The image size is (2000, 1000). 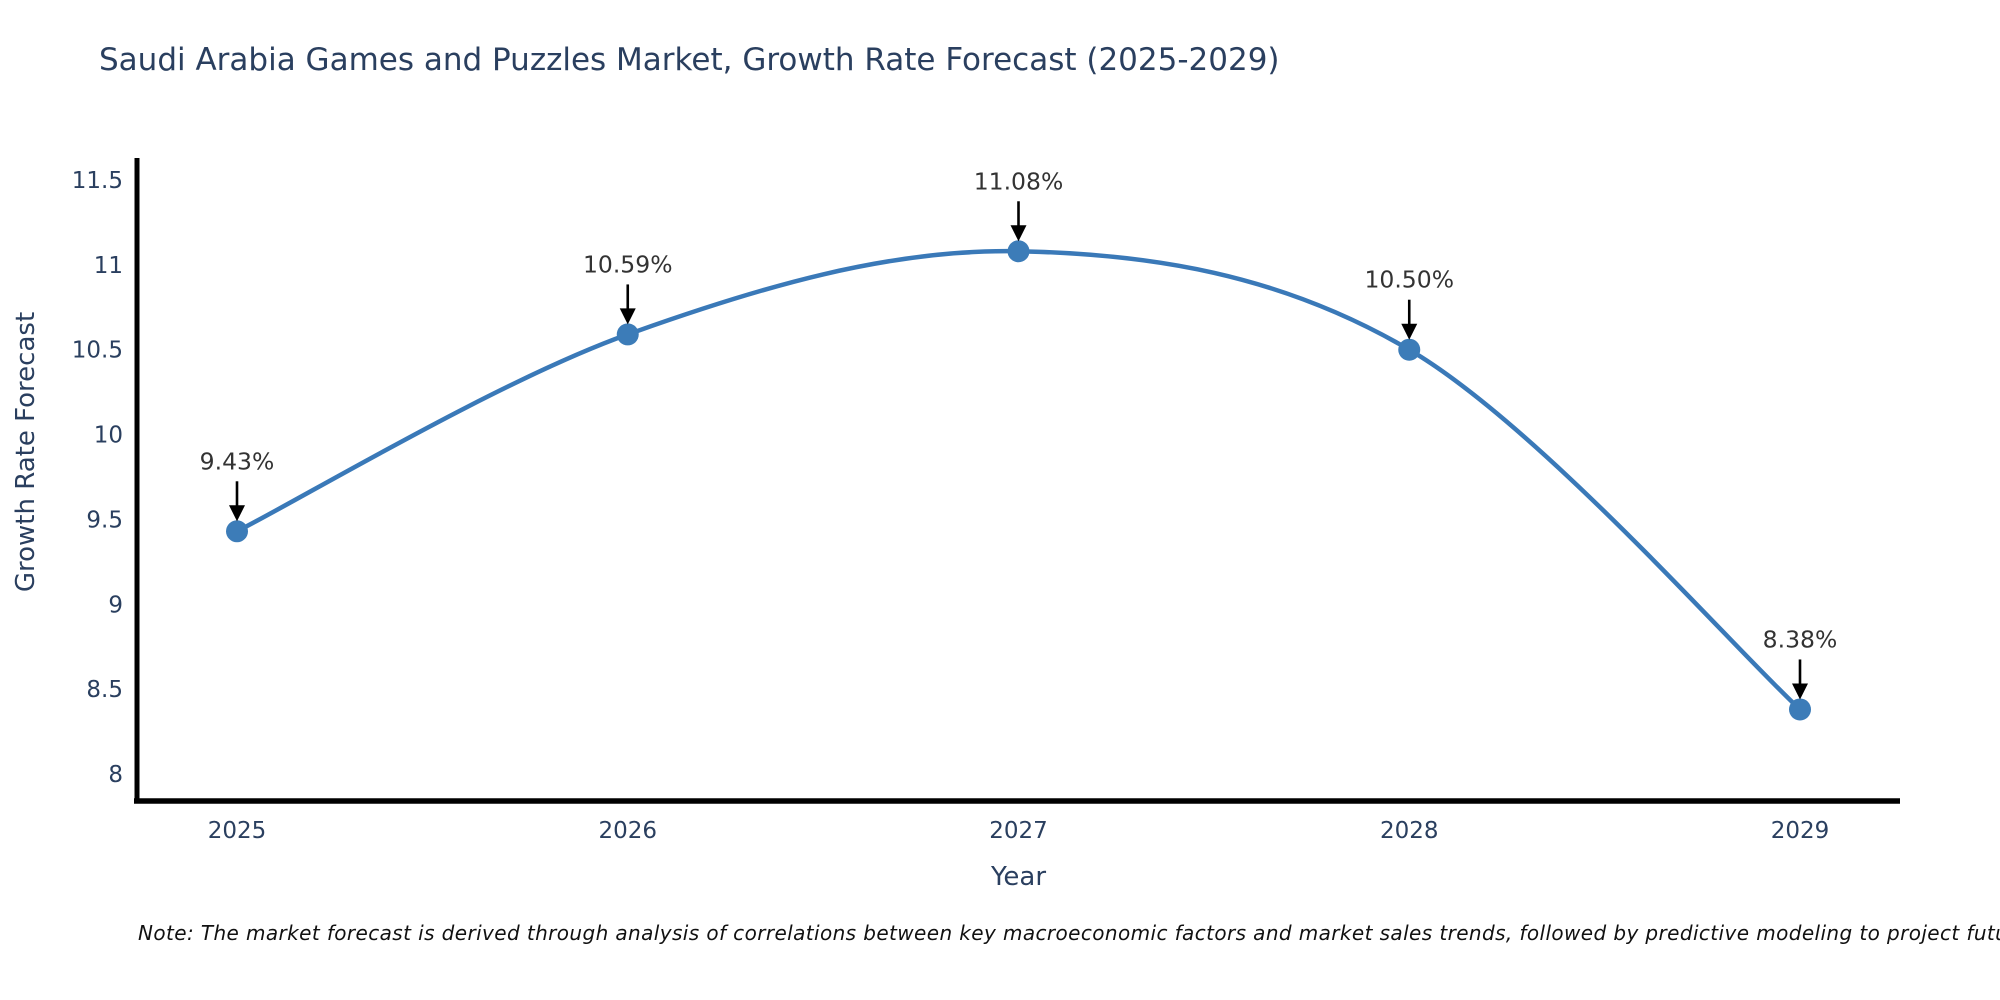 I want to click on annotation-label: 11.08%, so click(x=1019, y=181).